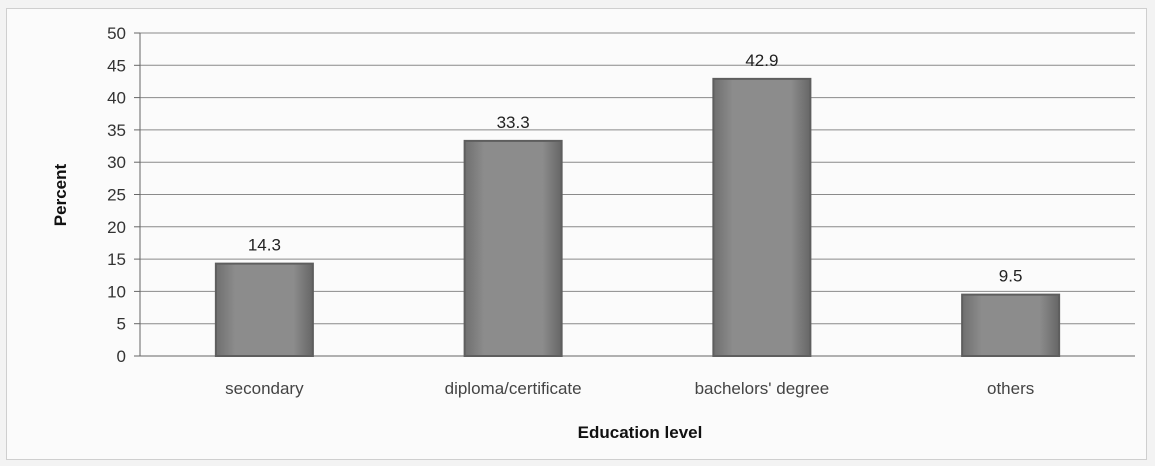  Describe the element at coordinates (121, 324) in the screenshot. I see `y-tick-label: 5` at that location.